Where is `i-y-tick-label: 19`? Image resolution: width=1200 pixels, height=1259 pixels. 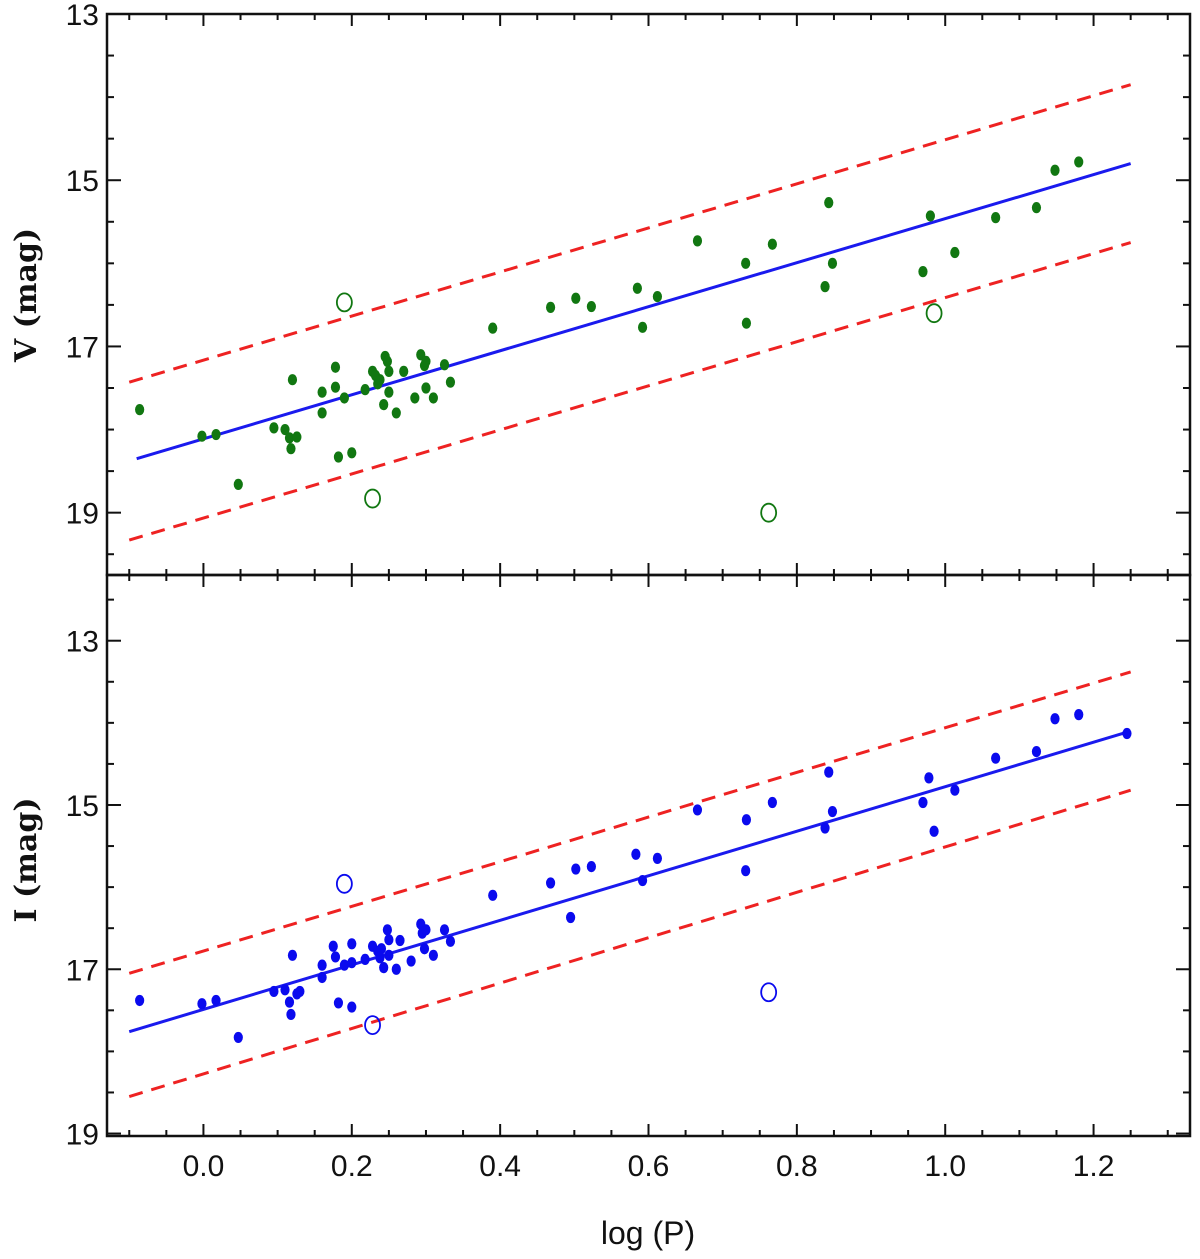 i-y-tick-label: 19 is located at coordinates (82, 1135).